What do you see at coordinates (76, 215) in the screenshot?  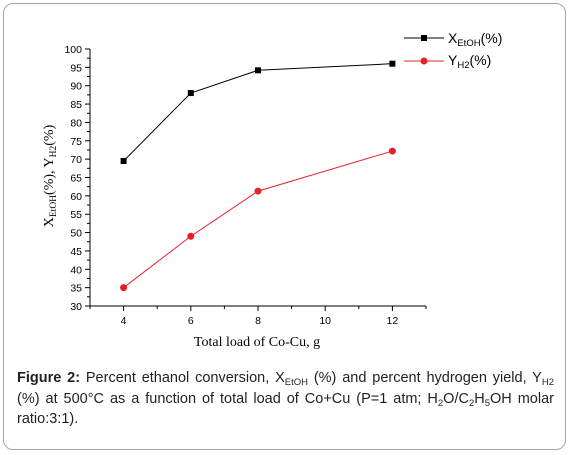 I see `y-tick-label: 55` at bounding box center [76, 215].